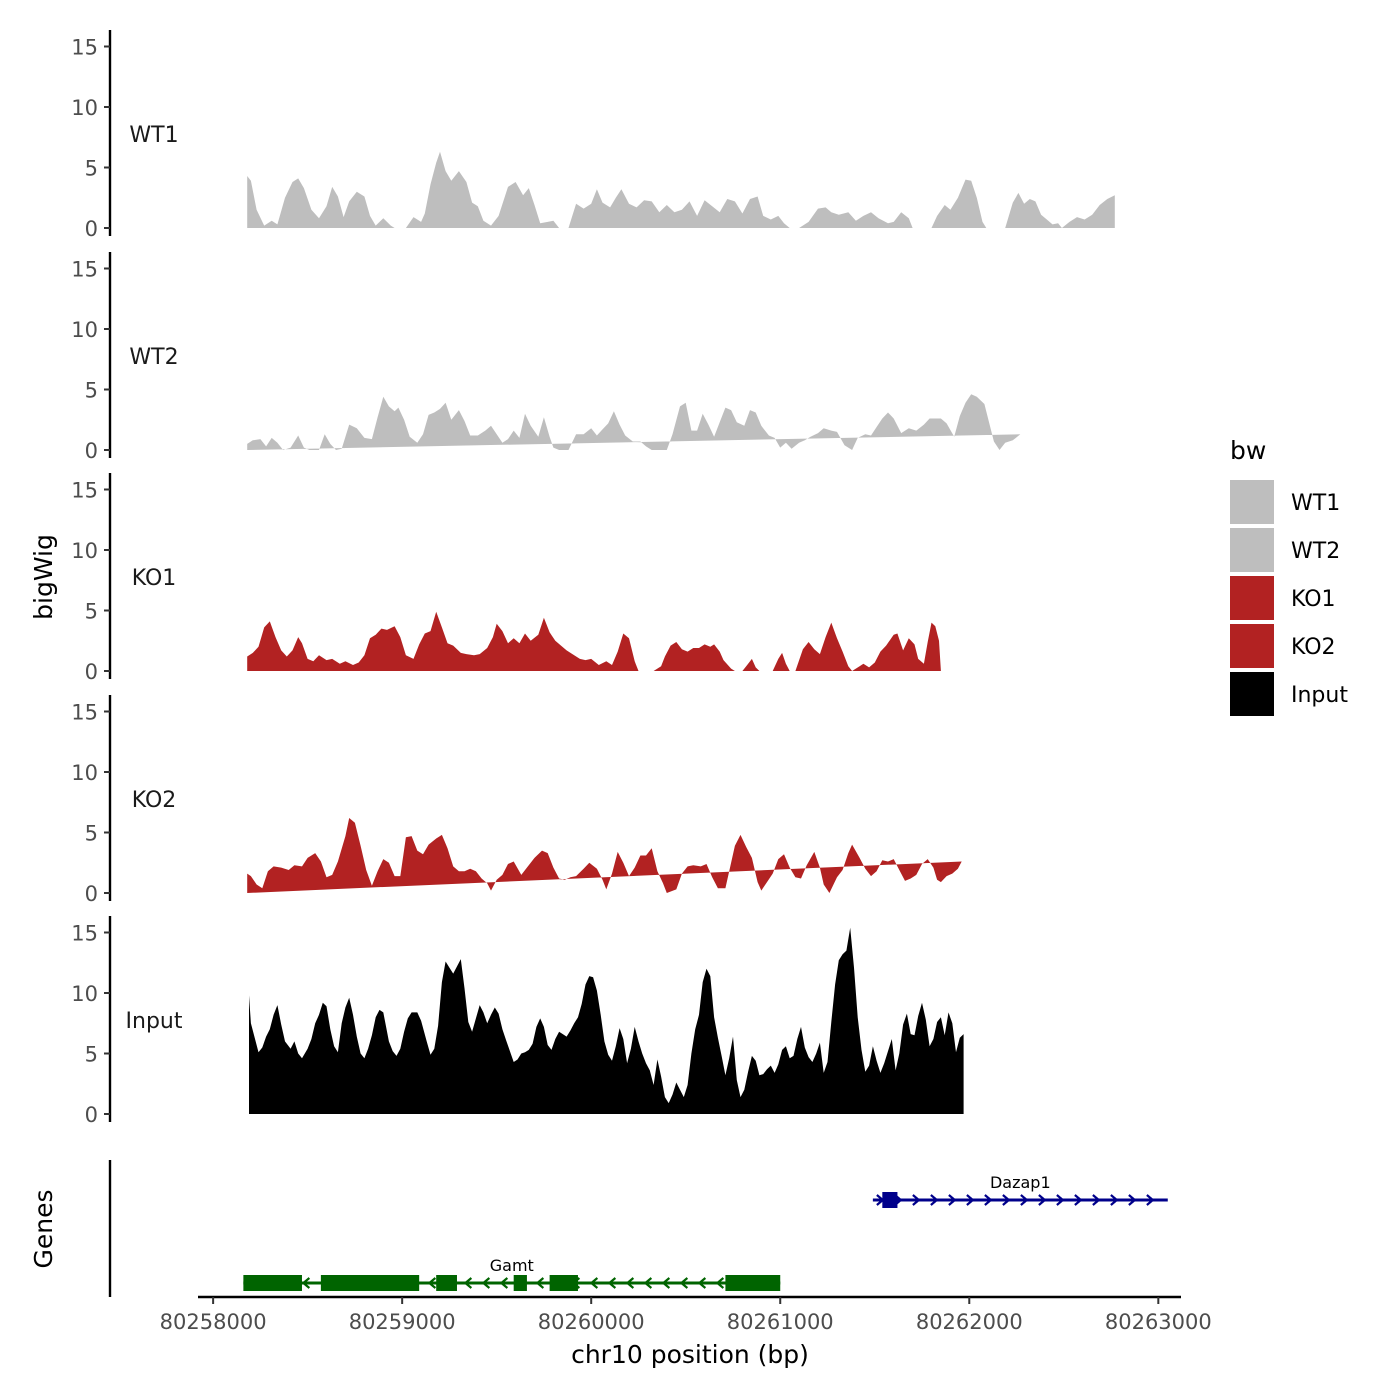  I want to click on legend-label: KO2, so click(1313, 647).